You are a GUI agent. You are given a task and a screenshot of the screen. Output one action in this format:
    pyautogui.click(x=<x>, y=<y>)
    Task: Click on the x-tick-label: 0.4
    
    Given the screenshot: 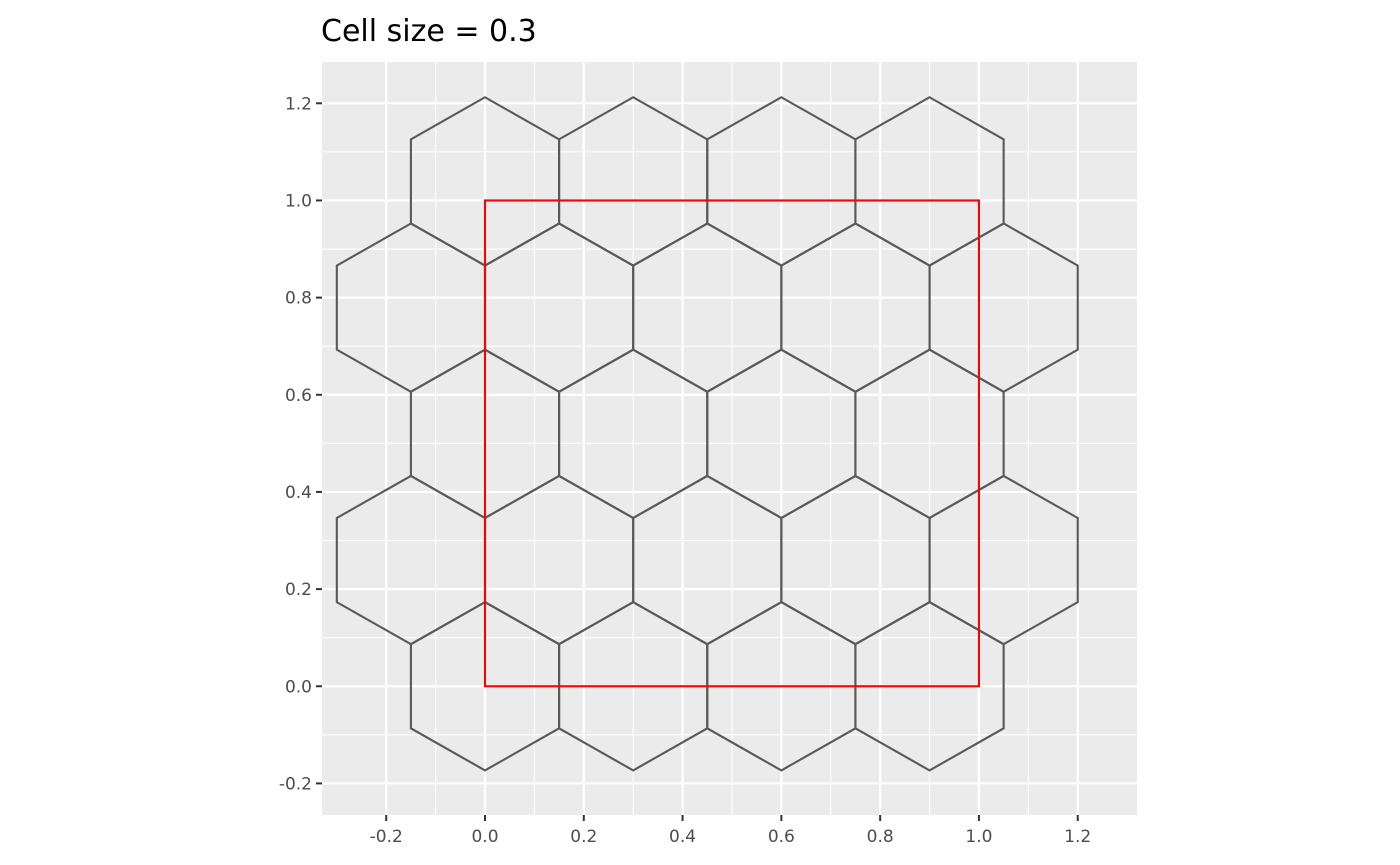 What is the action you would take?
    pyautogui.click(x=682, y=837)
    